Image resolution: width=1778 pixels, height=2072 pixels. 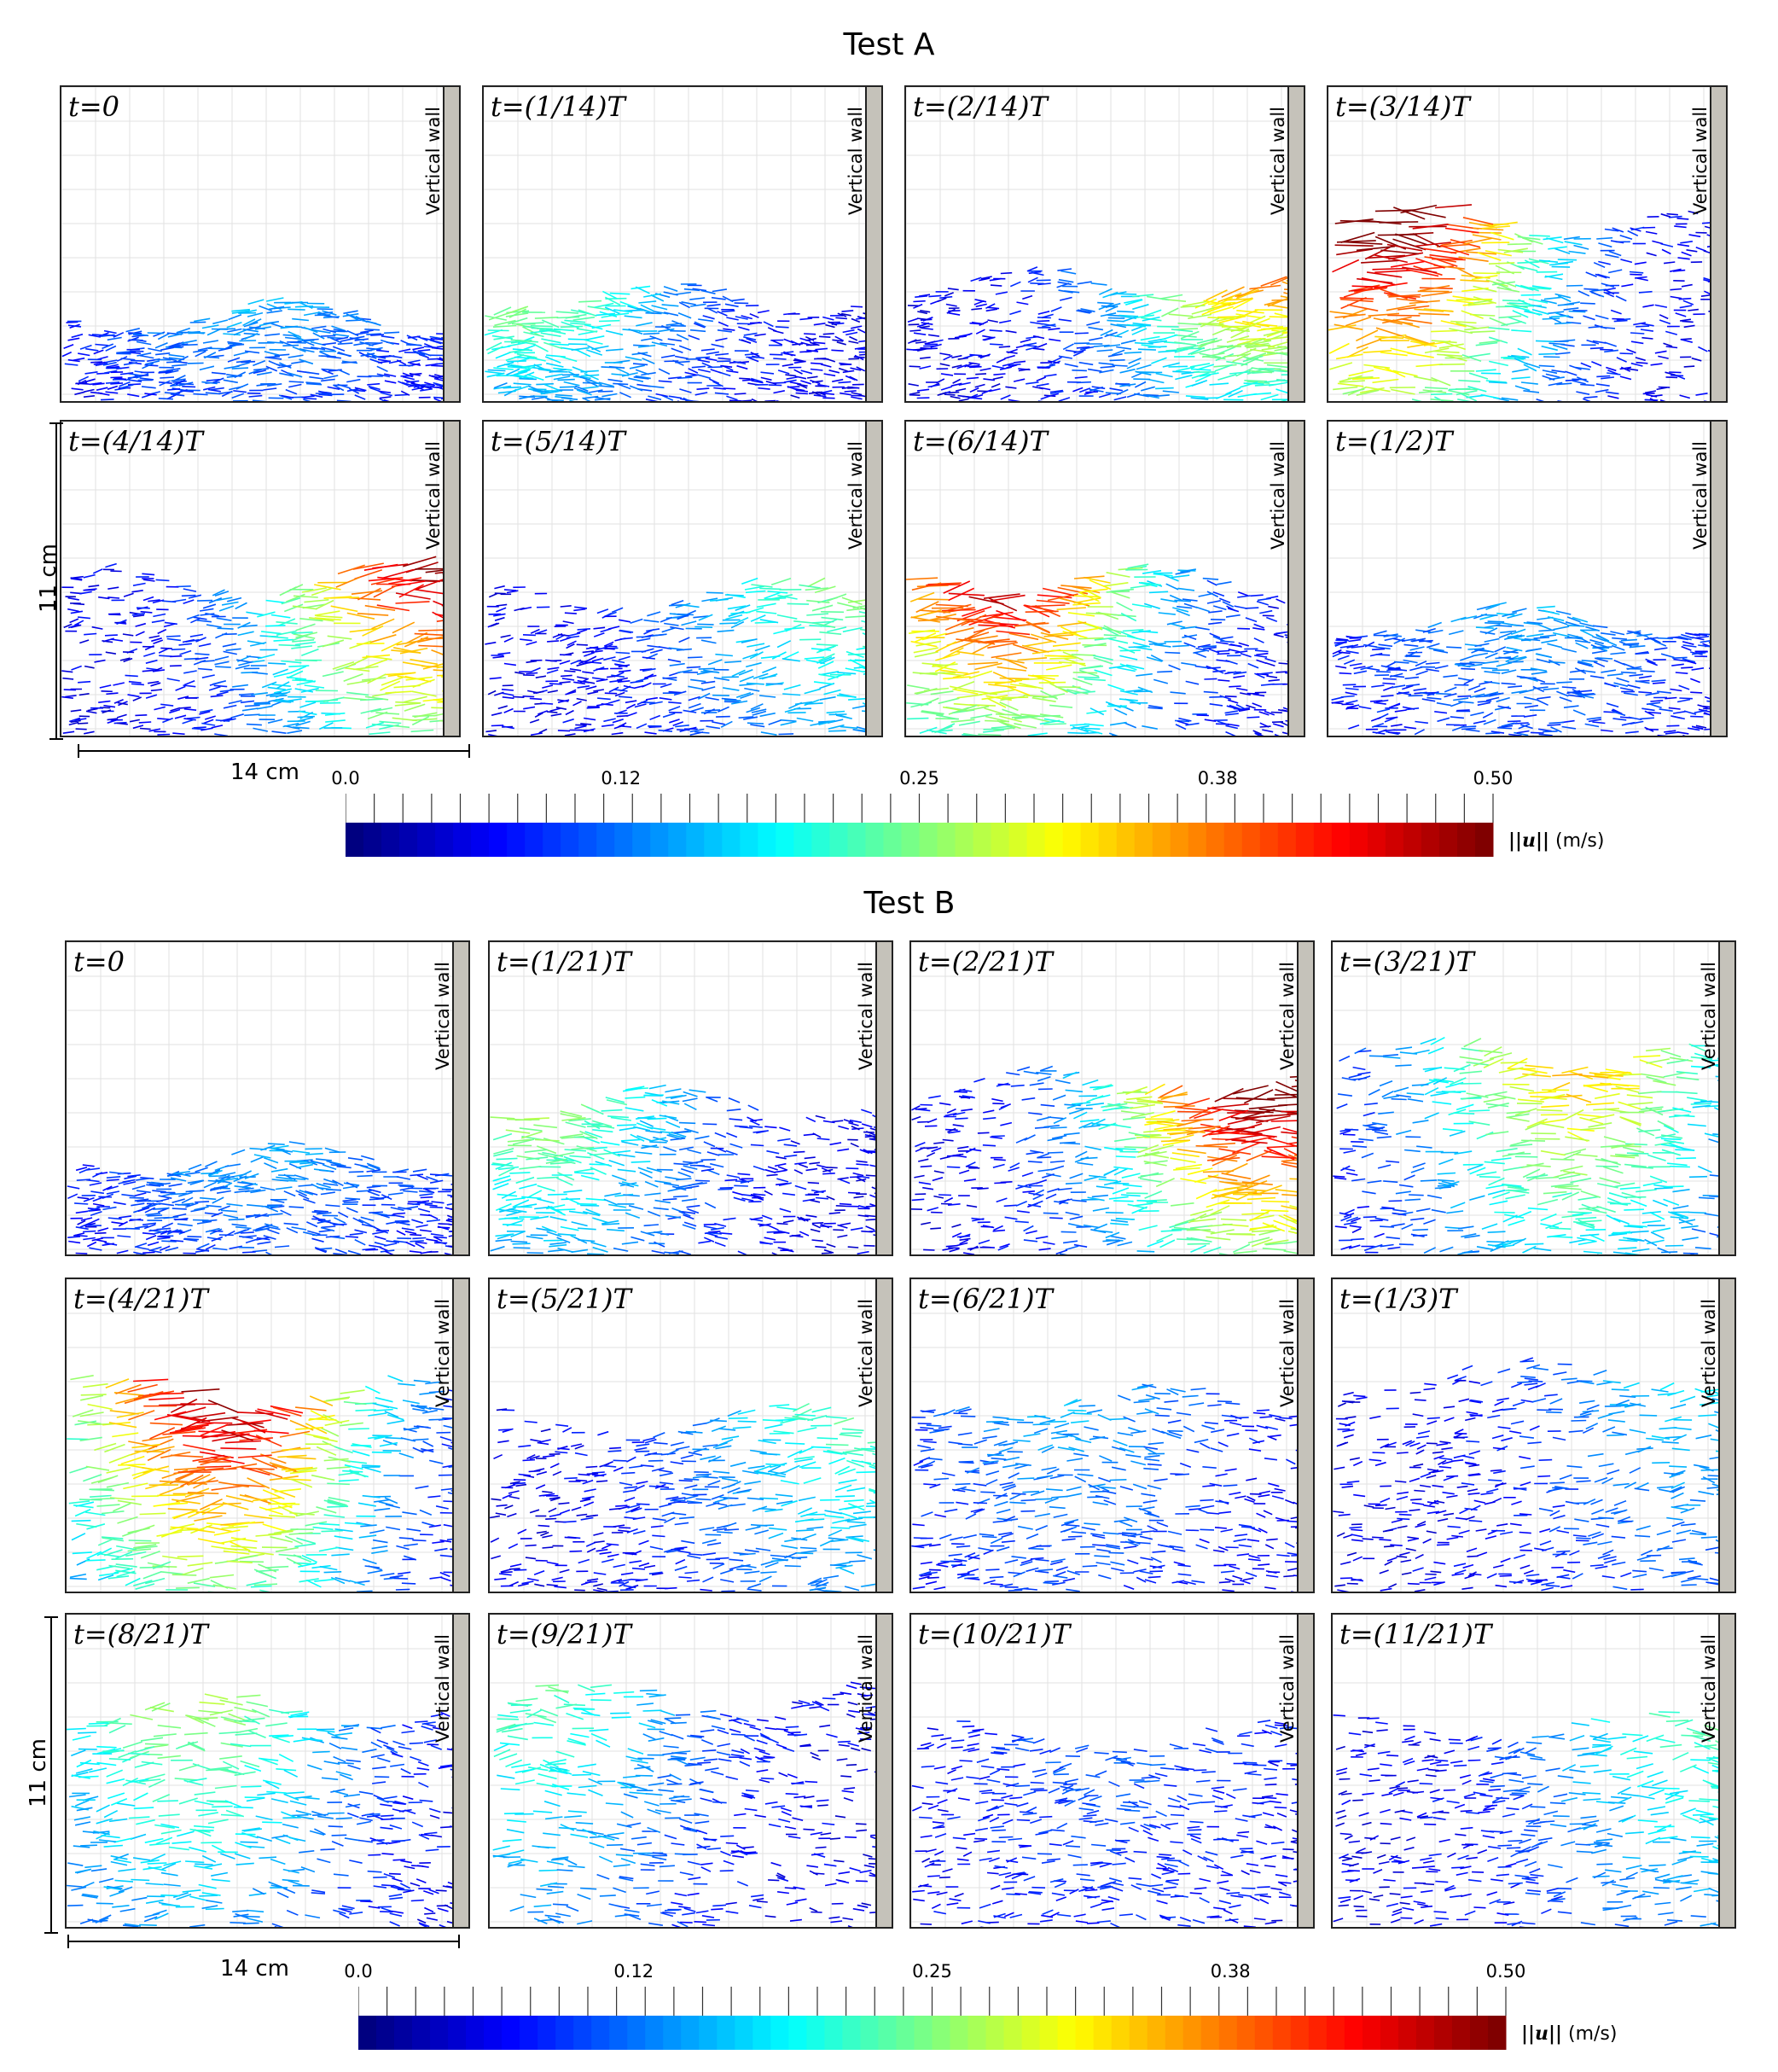 I want to click on time-label: t=0, so click(x=94, y=106).